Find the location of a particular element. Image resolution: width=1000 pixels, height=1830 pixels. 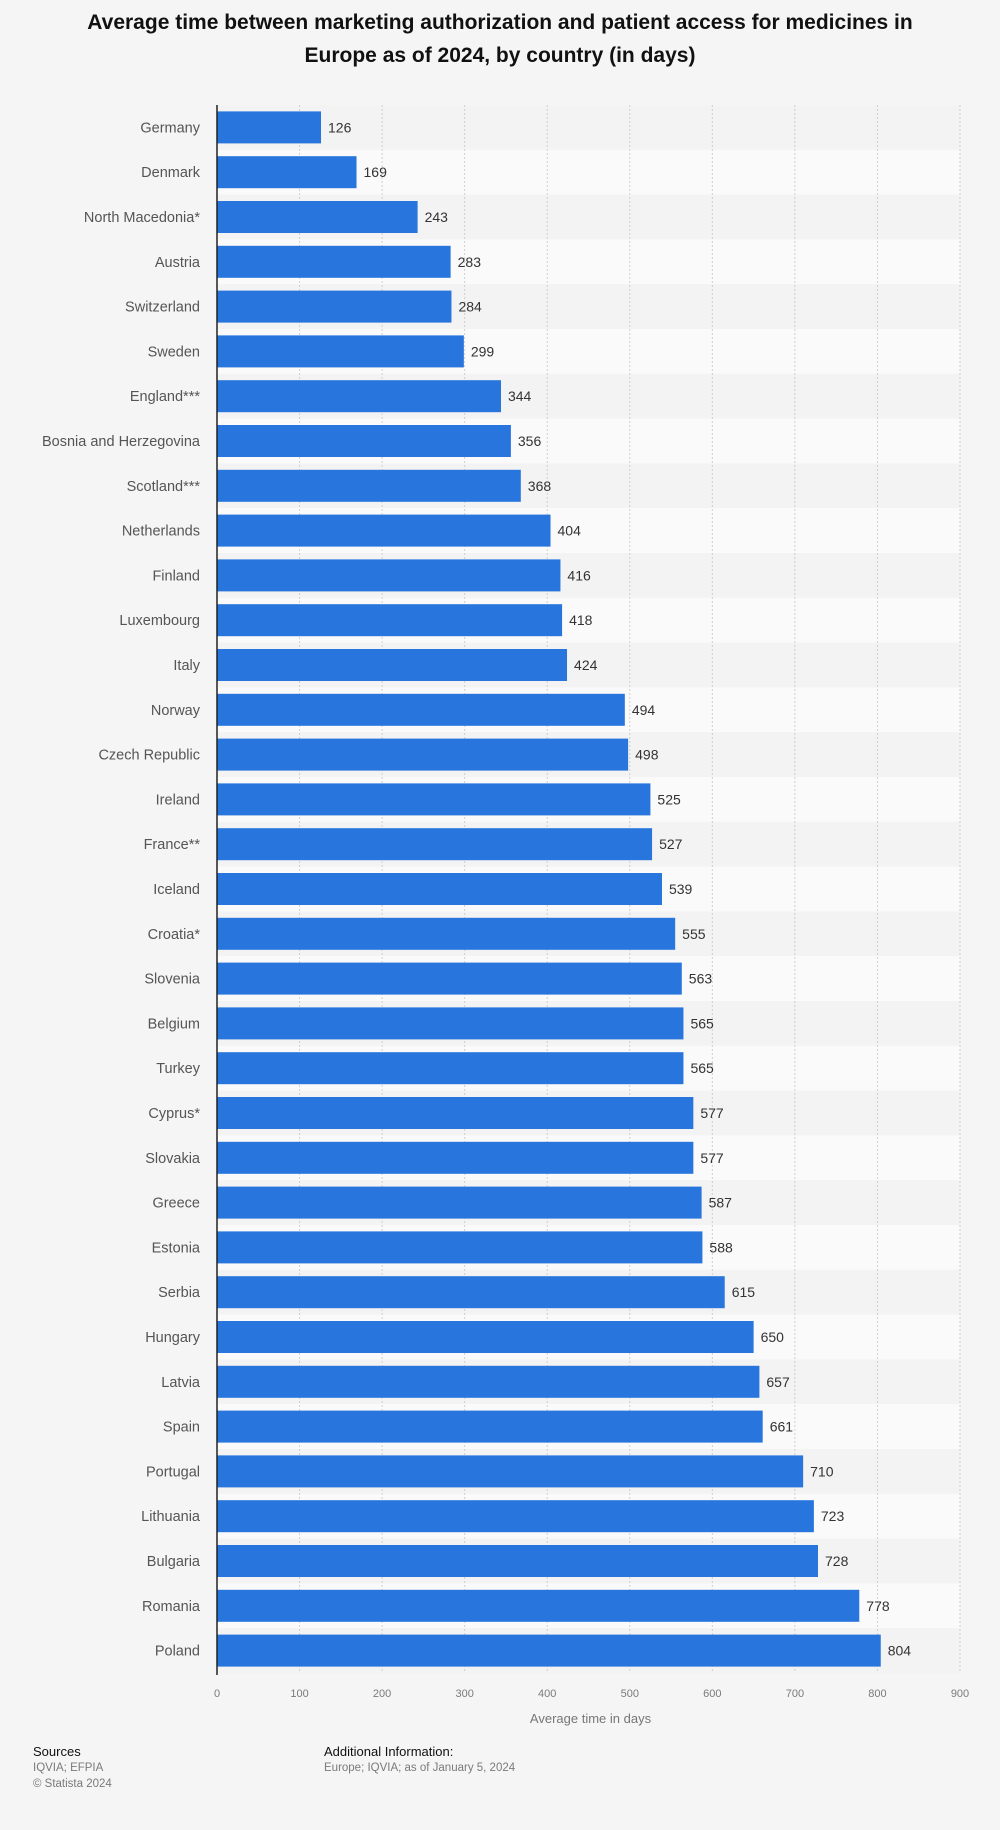

category-label: Germany is located at coordinates (170, 128).